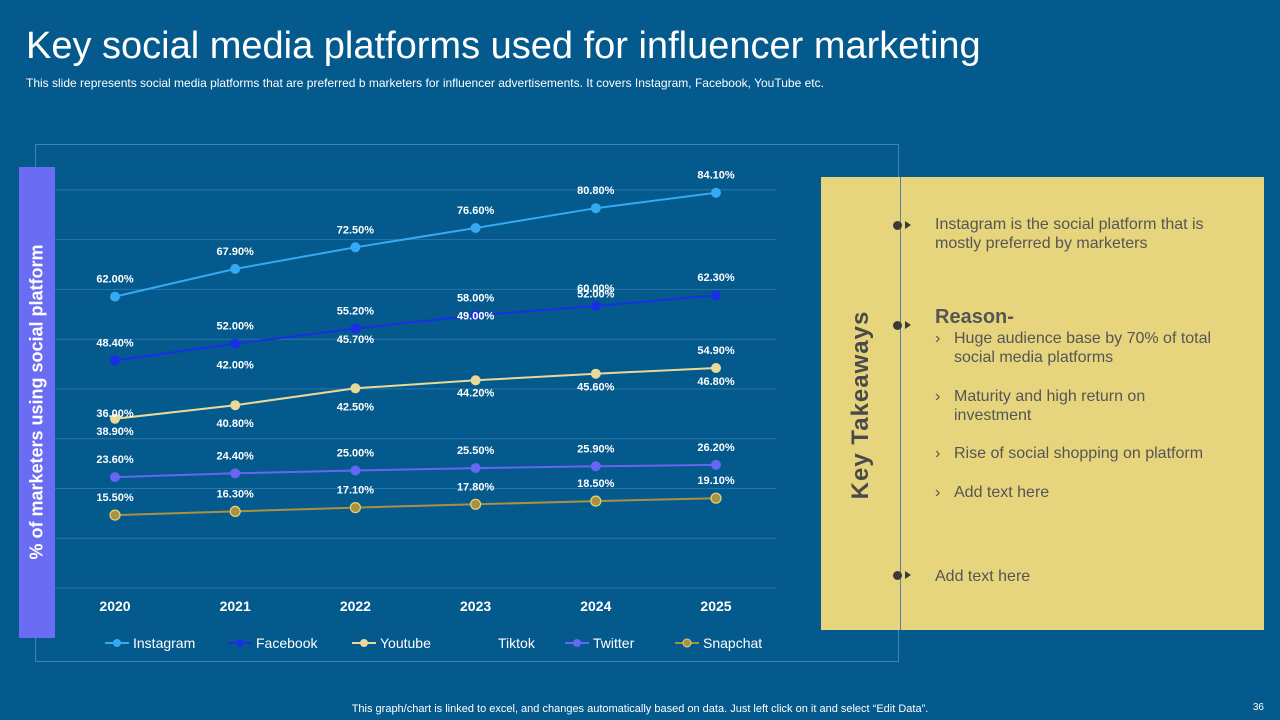 Image resolution: width=1280 pixels, height=720 pixels. I want to click on legend-instagram-label: Instagram, so click(164, 643).